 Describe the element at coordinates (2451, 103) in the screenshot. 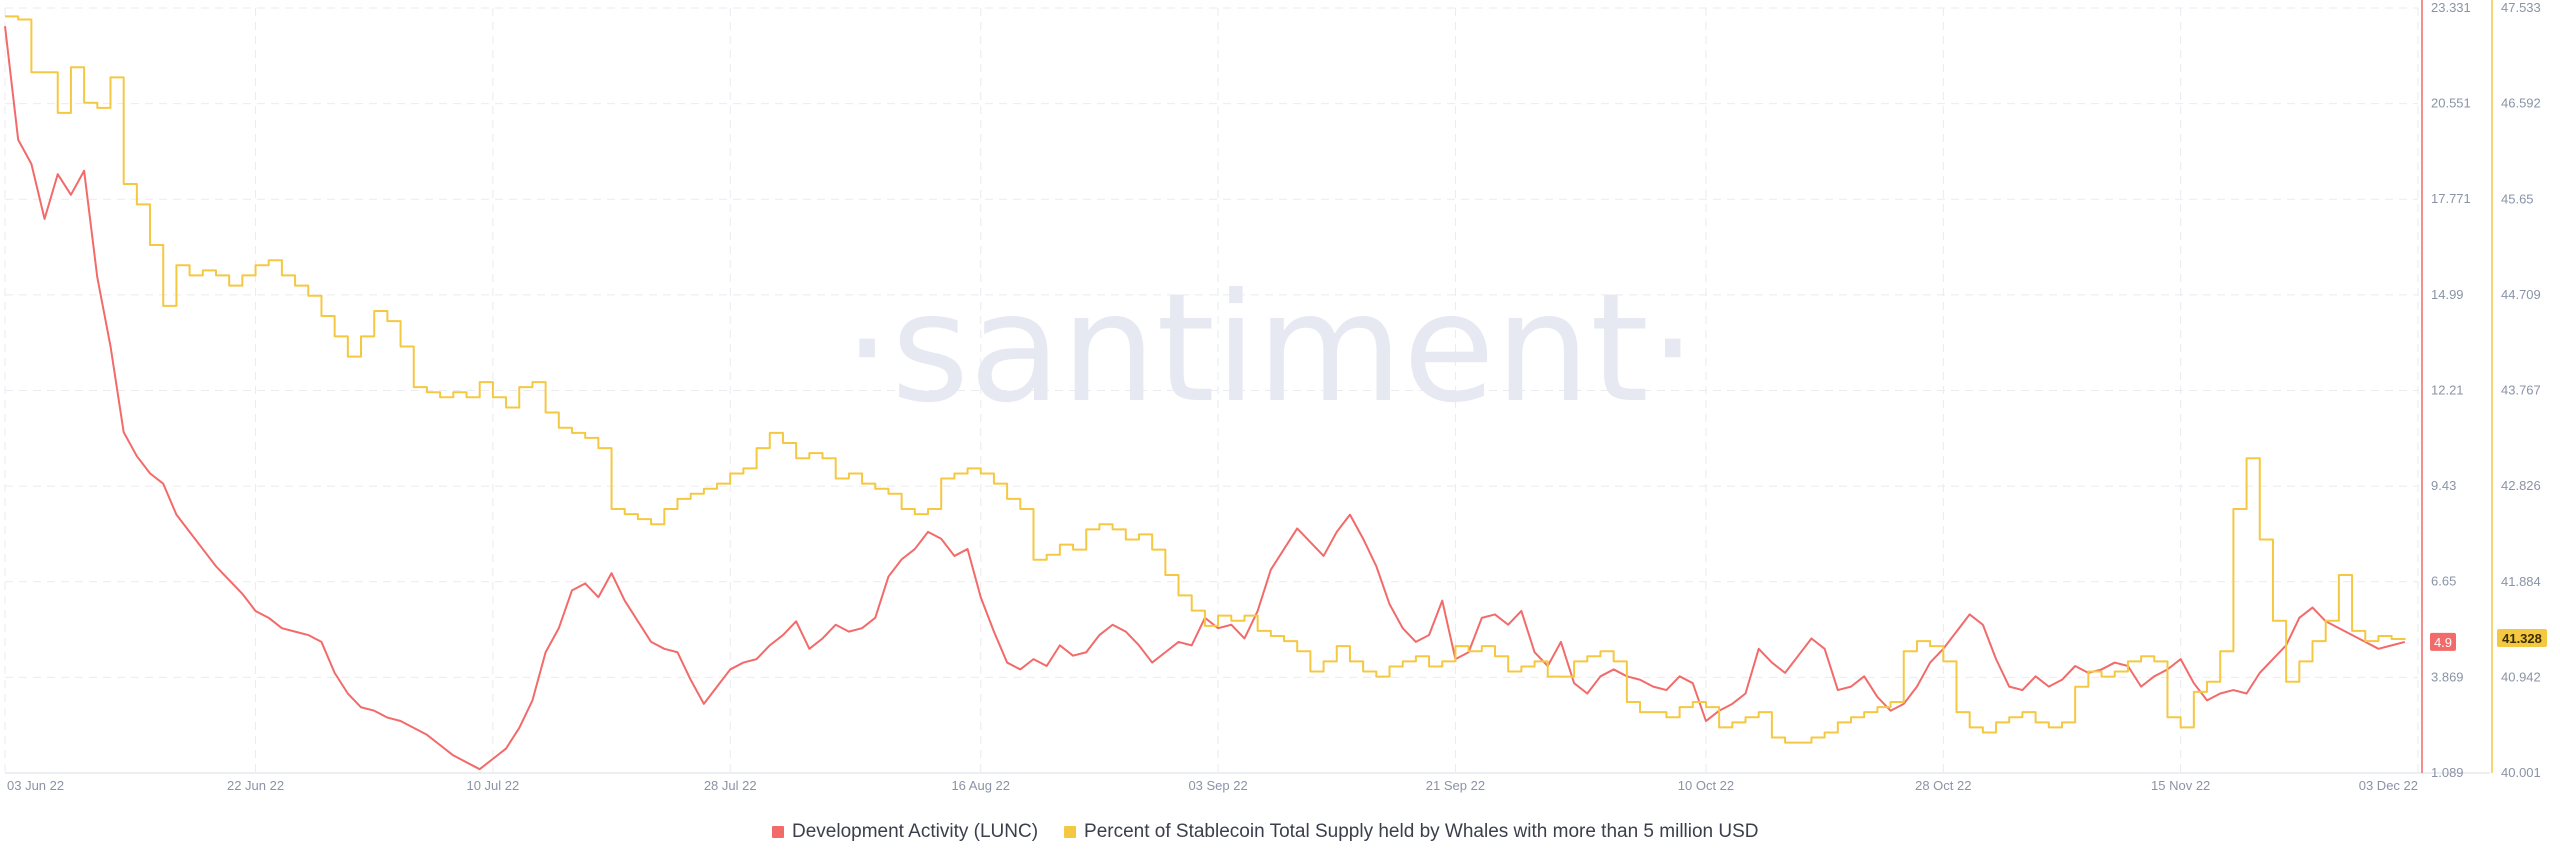

I see `y-left-tick-label: 20.551` at that location.